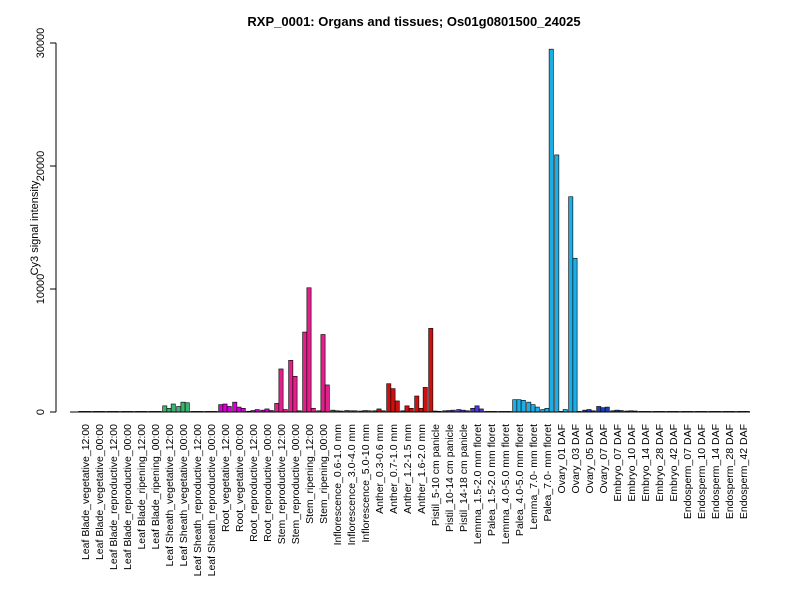 The width and height of the screenshot is (800, 600). What do you see at coordinates (702, 471) in the screenshot?
I see `x-tick-label: Endosperm_10 DAF` at bounding box center [702, 471].